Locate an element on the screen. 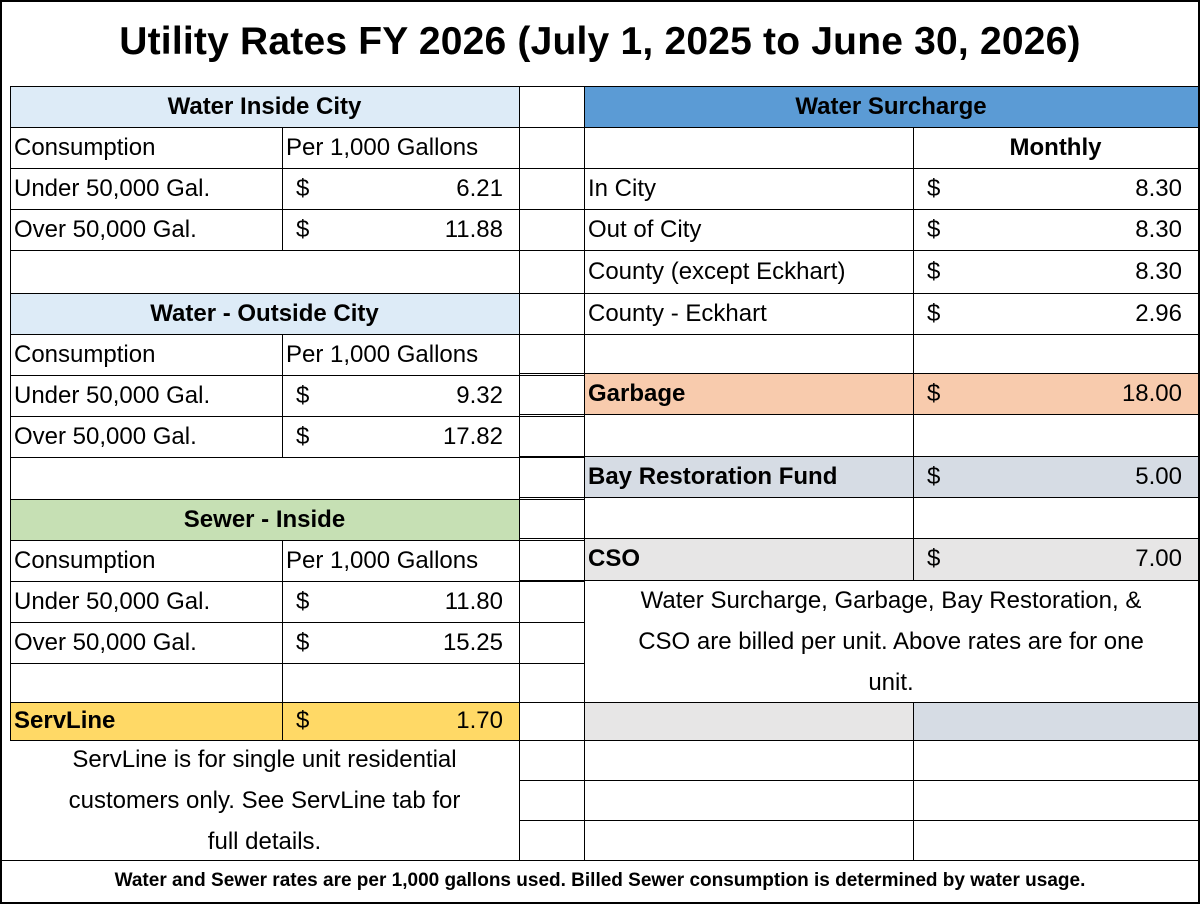  rate-value: 17.82 is located at coordinates (472, 436).